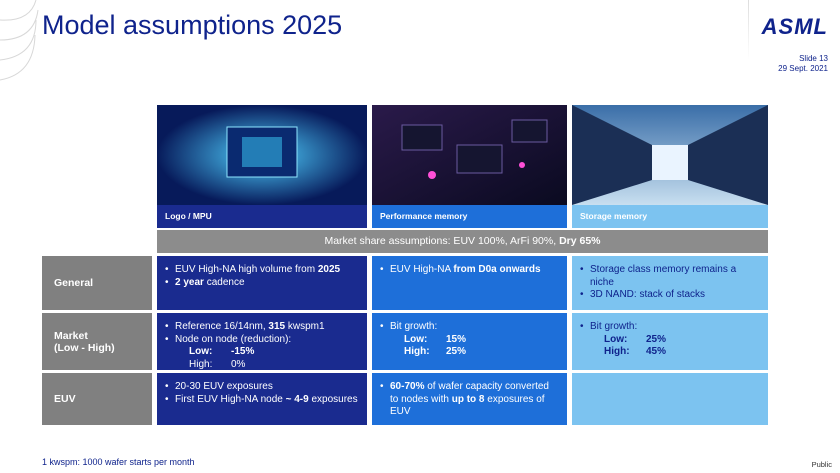  What do you see at coordinates (230, 399) in the screenshot?
I see `text-run: First EUV High-NA node` at bounding box center [230, 399].